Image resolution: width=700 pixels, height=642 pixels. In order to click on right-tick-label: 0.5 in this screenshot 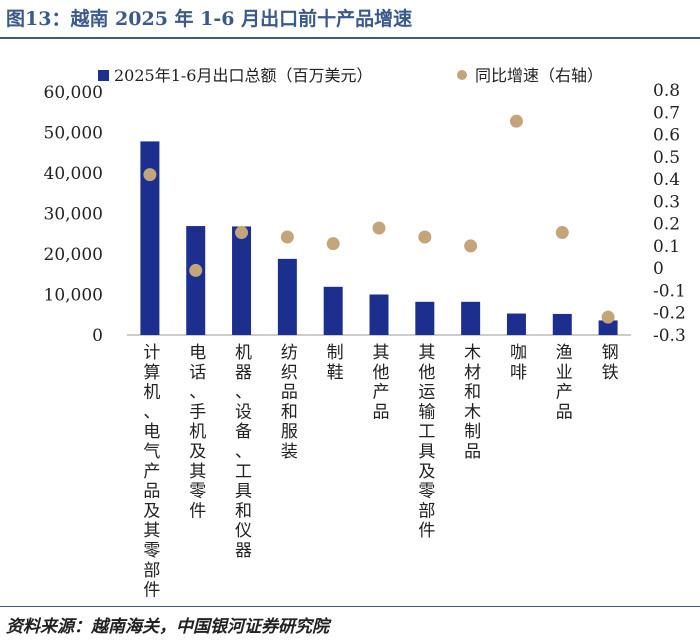, I will do `click(666, 158)`.